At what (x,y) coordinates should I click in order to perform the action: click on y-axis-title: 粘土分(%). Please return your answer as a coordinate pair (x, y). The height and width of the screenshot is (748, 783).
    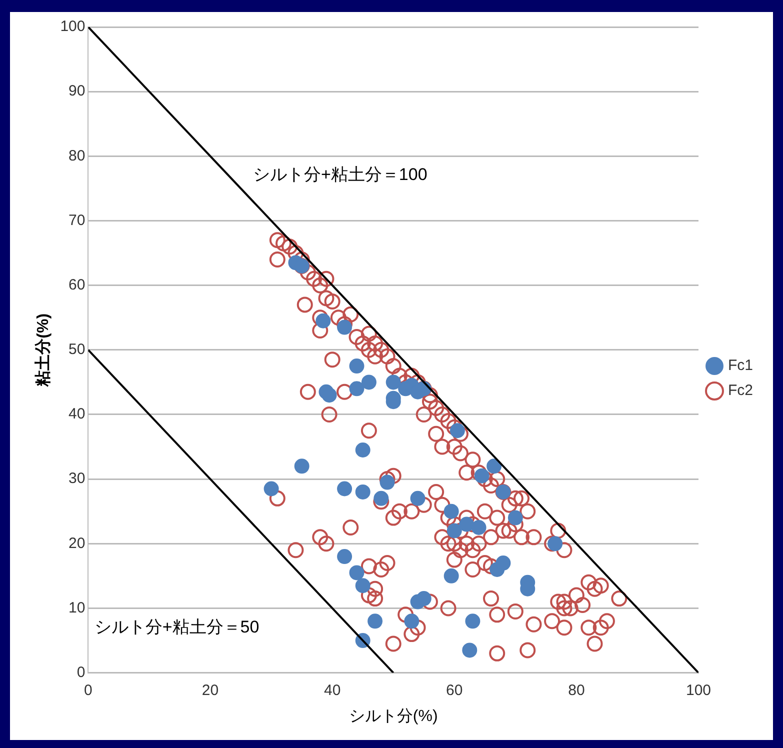
    Looking at the image, I should click on (43, 350).